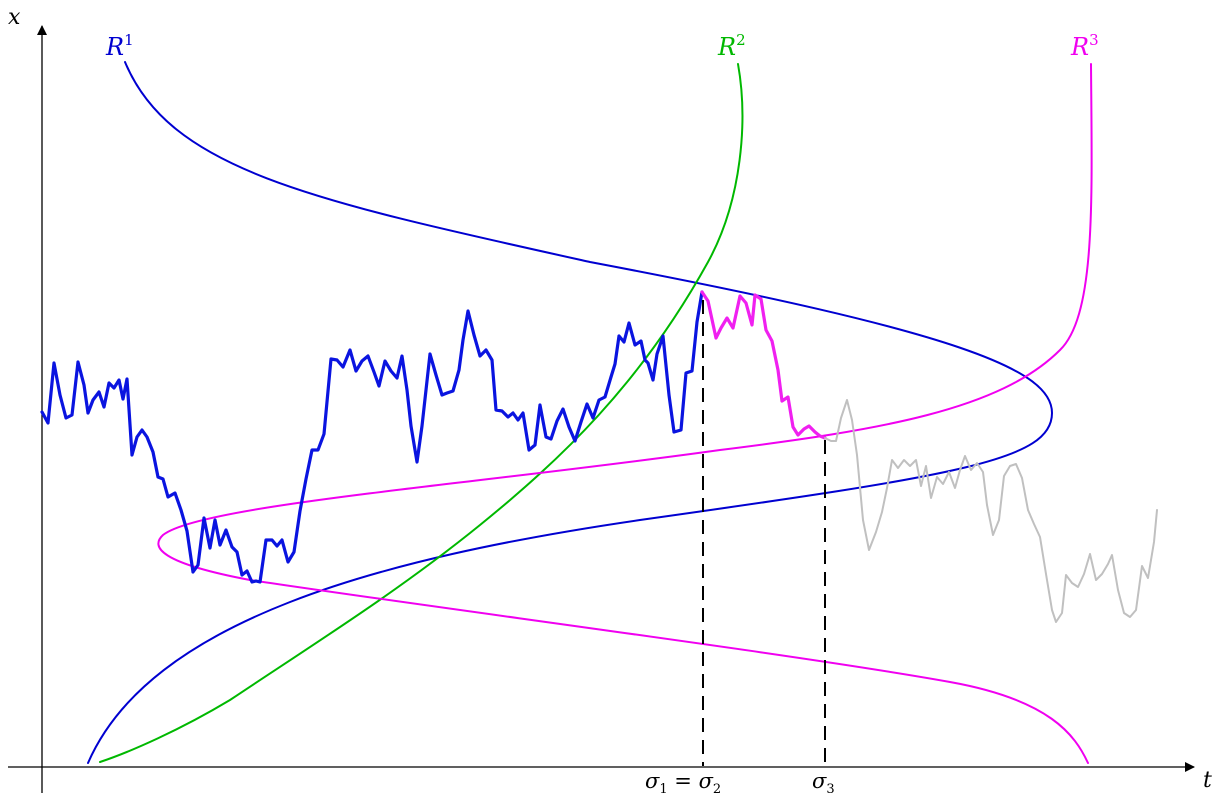  What do you see at coordinates (823, 782) in the screenshot?
I see `label-sigma-3: σ3` at bounding box center [823, 782].